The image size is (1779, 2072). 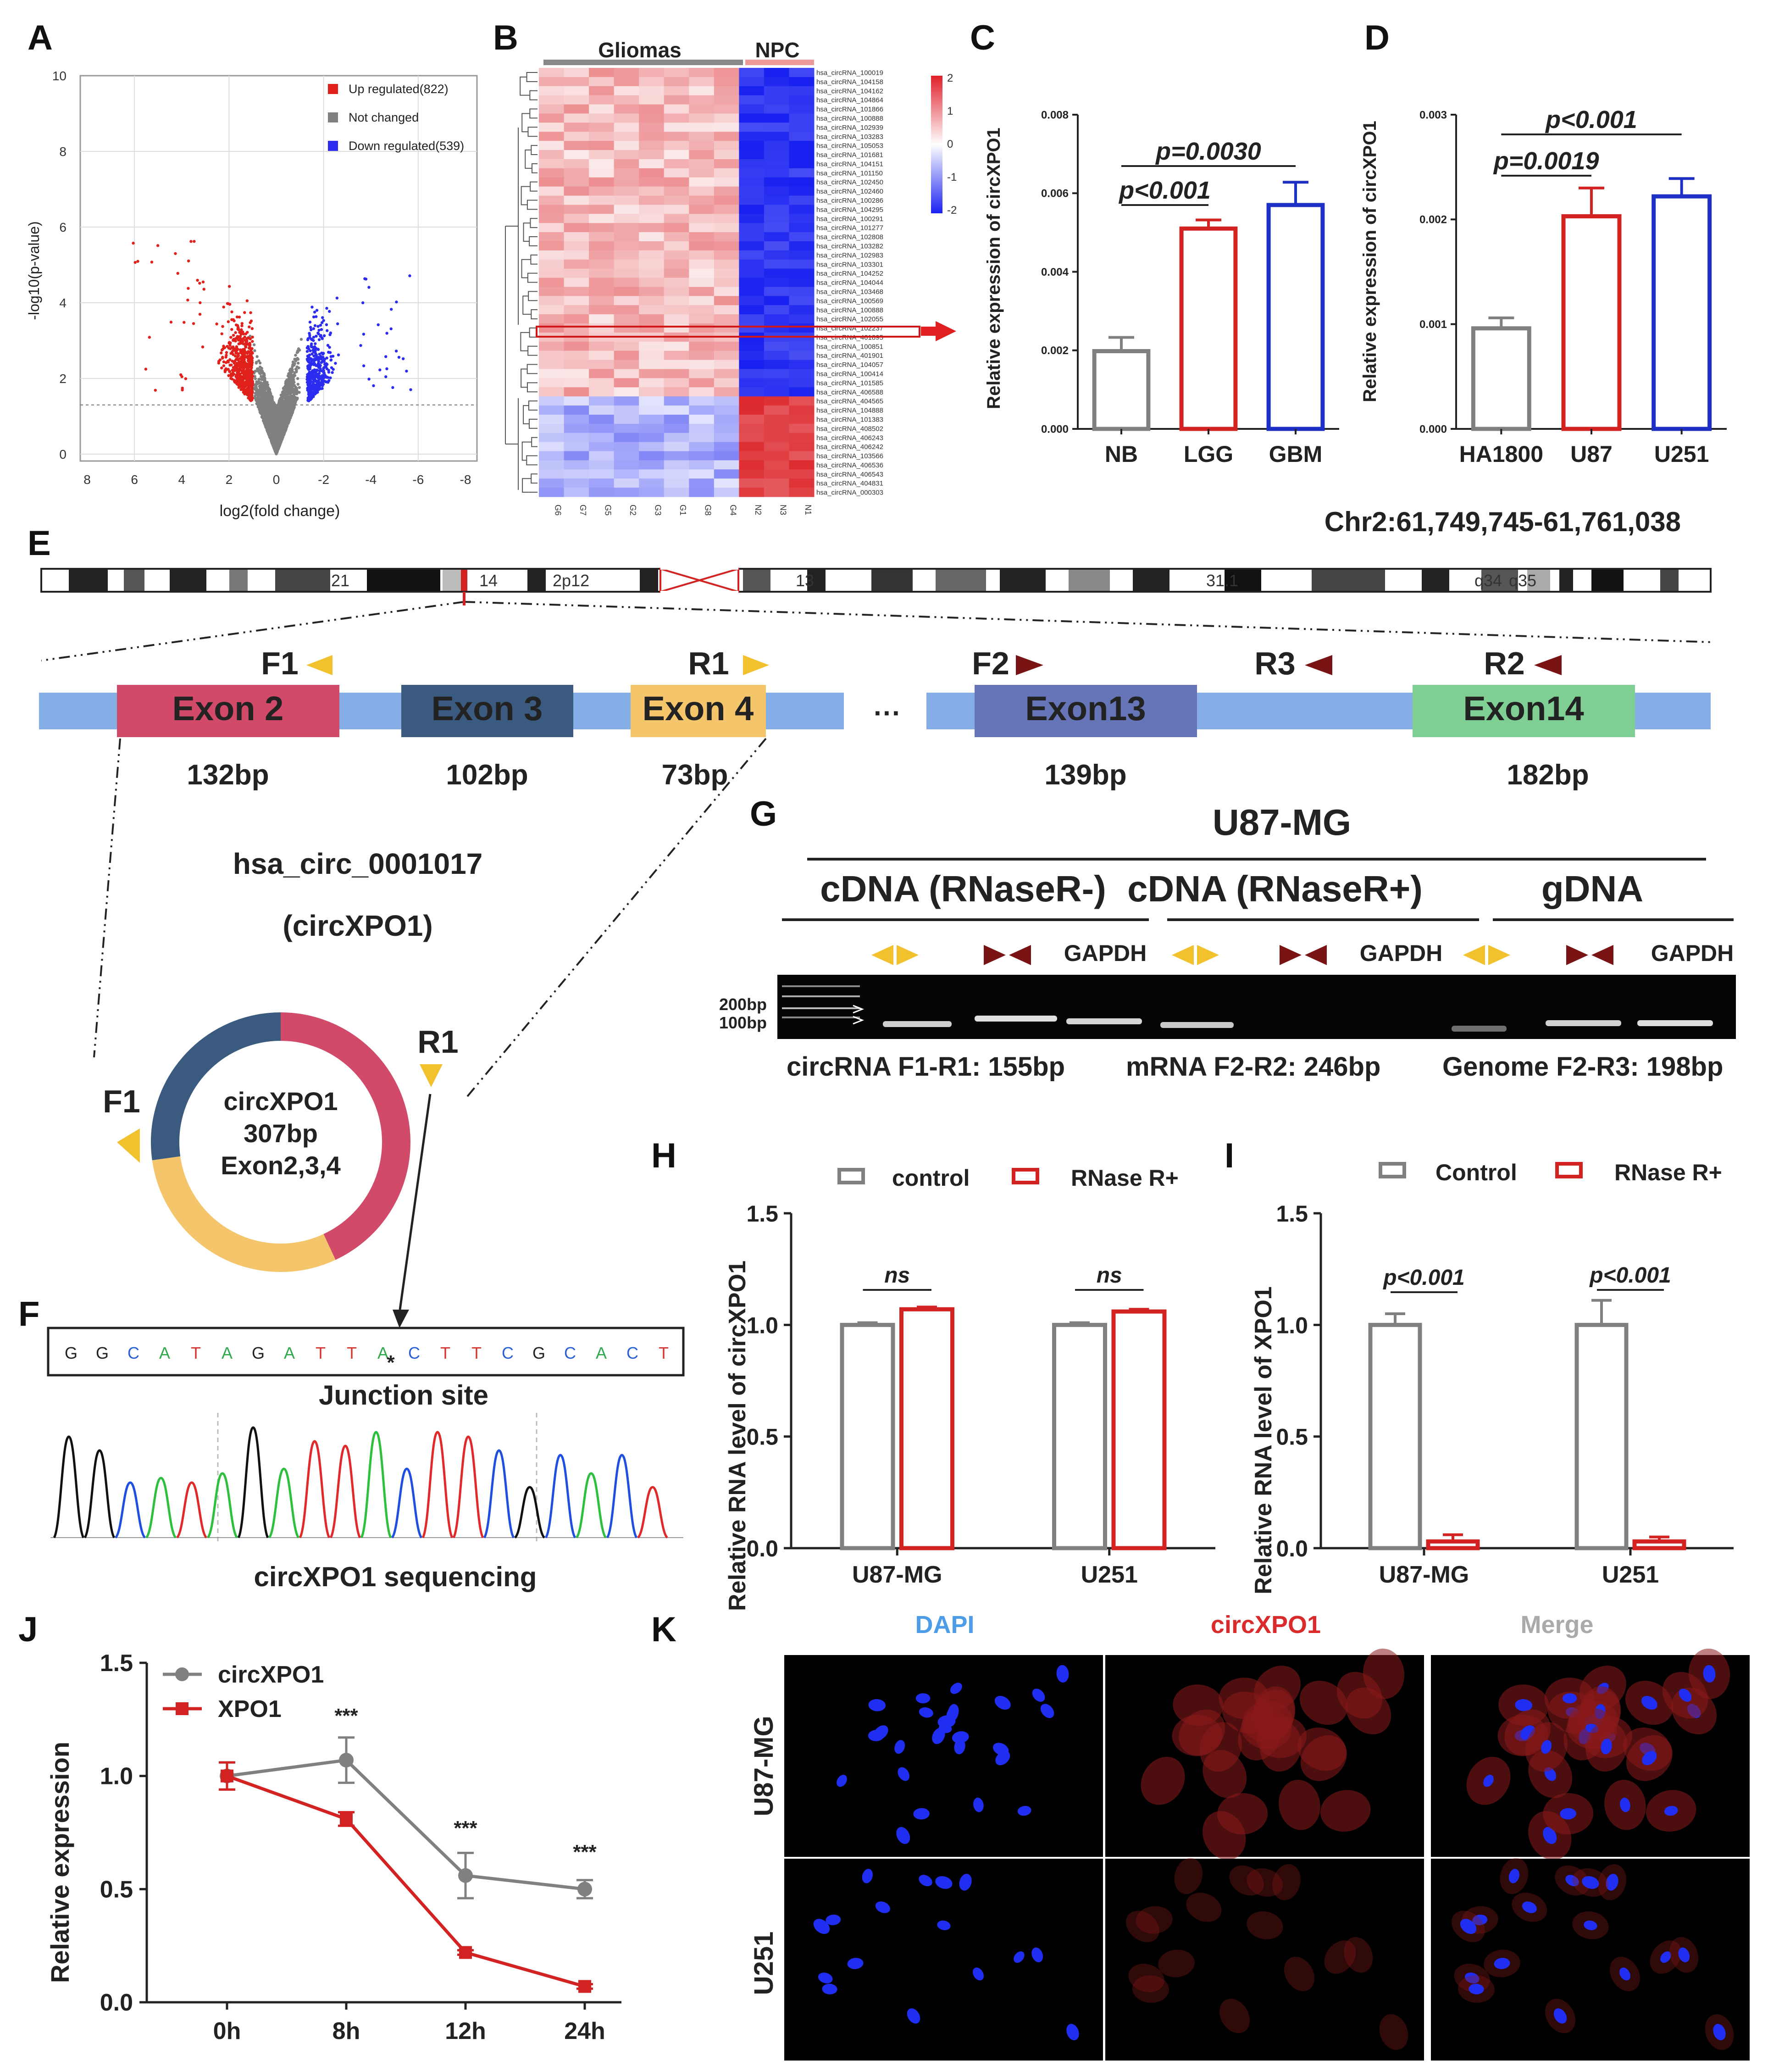 What do you see at coordinates (323, 480) in the screenshot?
I see `volcano-x-tick: -2` at bounding box center [323, 480].